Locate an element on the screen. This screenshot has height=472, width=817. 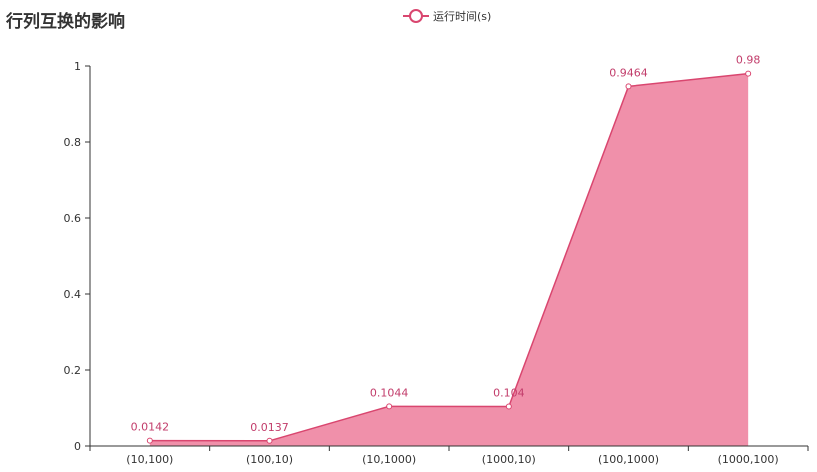
data-label: 0.1044 is located at coordinates (389, 392).